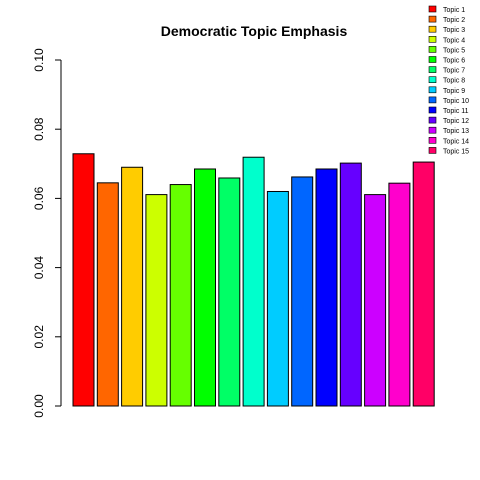 This screenshot has height=480, width=480. I want to click on legend-label: Topic 10, so click(456, 101).